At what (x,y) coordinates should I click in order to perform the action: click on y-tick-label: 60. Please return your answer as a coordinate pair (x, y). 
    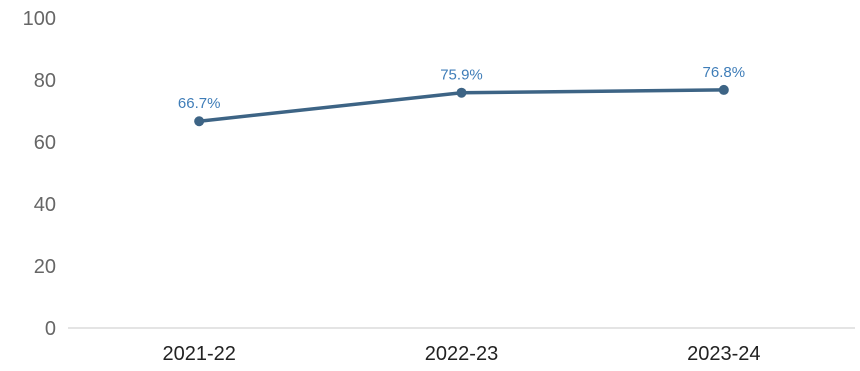
    Looking at the image, I should click on (45, 143).